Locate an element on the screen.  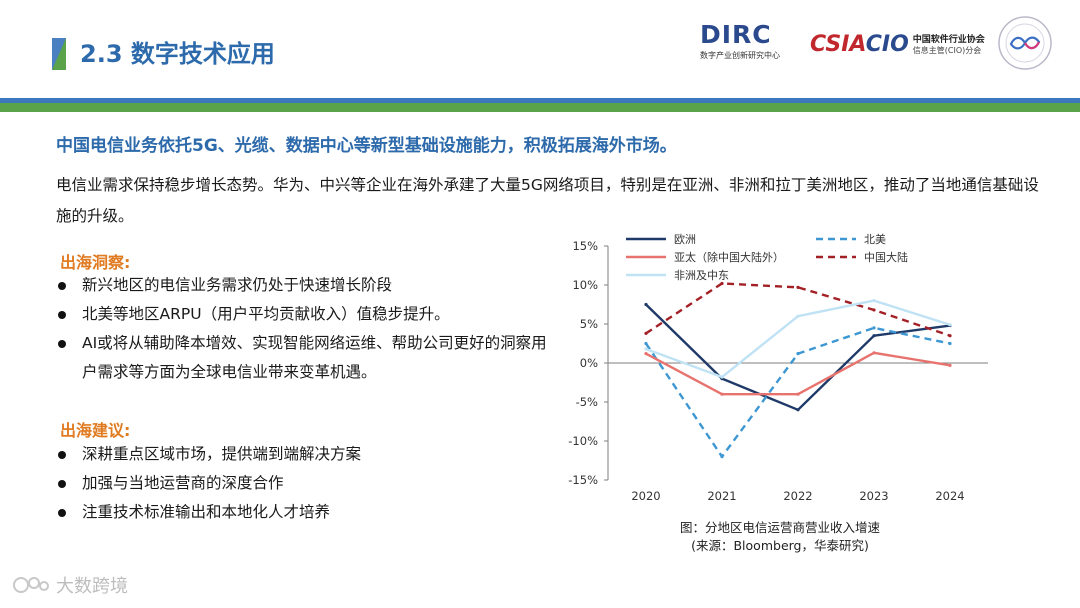
x-tick-label: 2020 is located at coordinates (645, 496).